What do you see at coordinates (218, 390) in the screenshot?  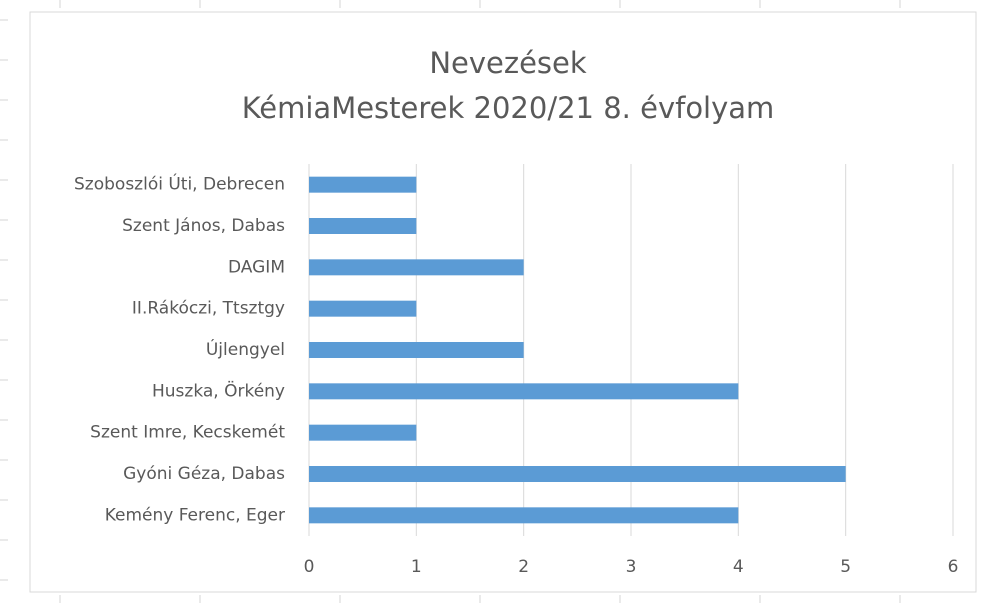 I see `y-tick-label: Huszka, Örkény` at bounding box center [218, 390].